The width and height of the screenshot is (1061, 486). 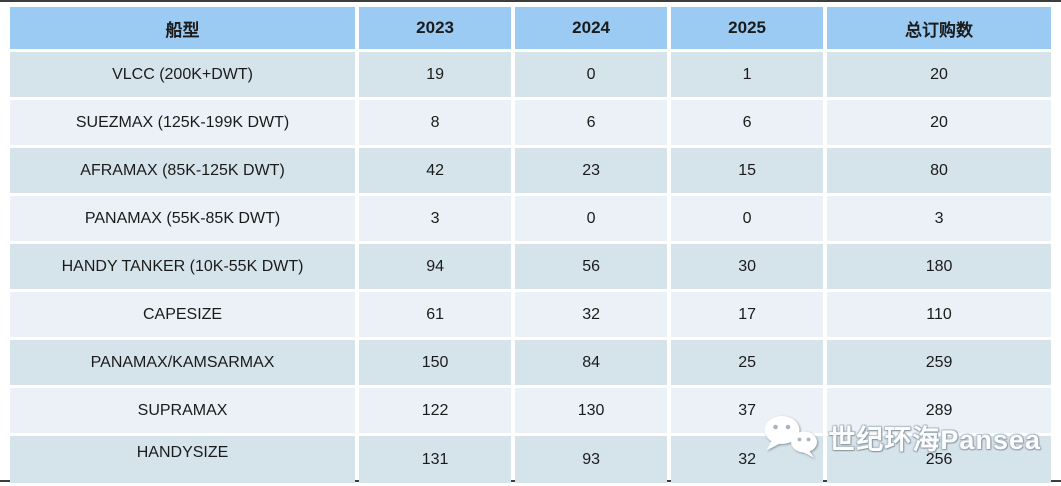 I want to click on table-row: HANDY TANKER (10K-55K DWT) 94 56 30 180, so click(x=530, y=266).